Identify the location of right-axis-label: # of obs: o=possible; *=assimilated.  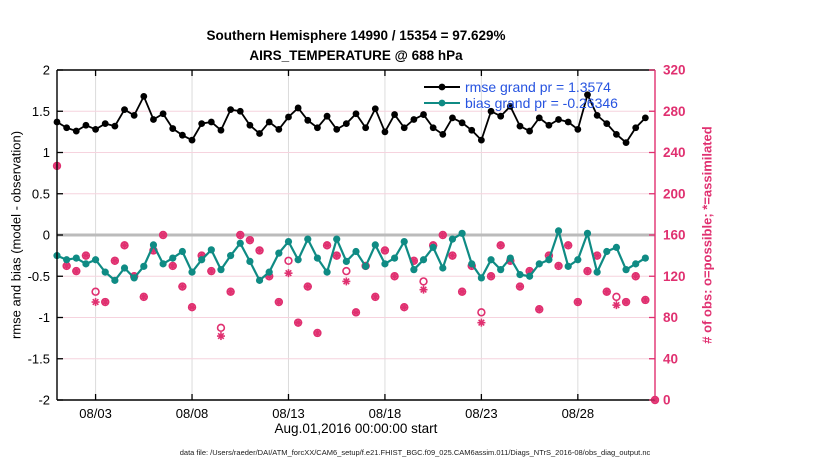
(707, 235).